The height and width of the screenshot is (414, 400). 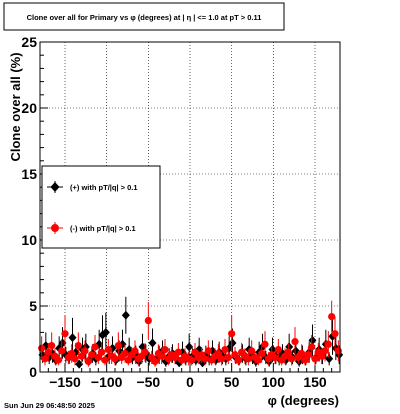 I want to click on footer-timestamp: Sun Jun 29 06:48:50 2025, so click(x=49, y=405).